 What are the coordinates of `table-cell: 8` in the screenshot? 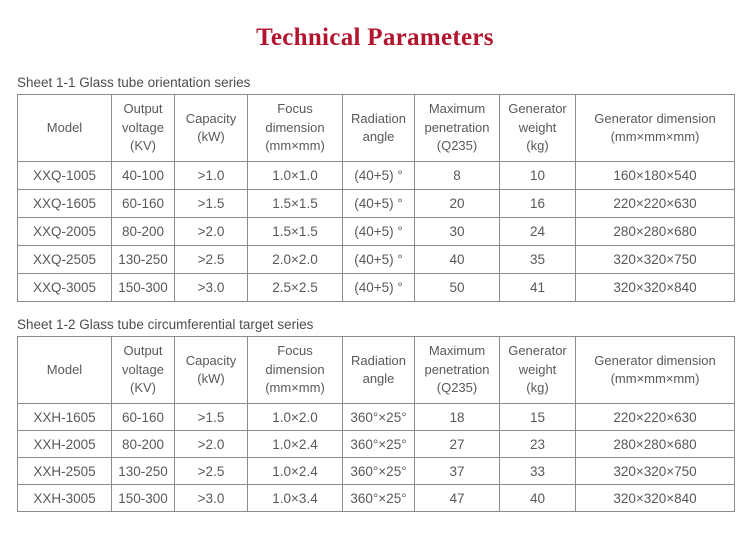 It's located at (457, 175).